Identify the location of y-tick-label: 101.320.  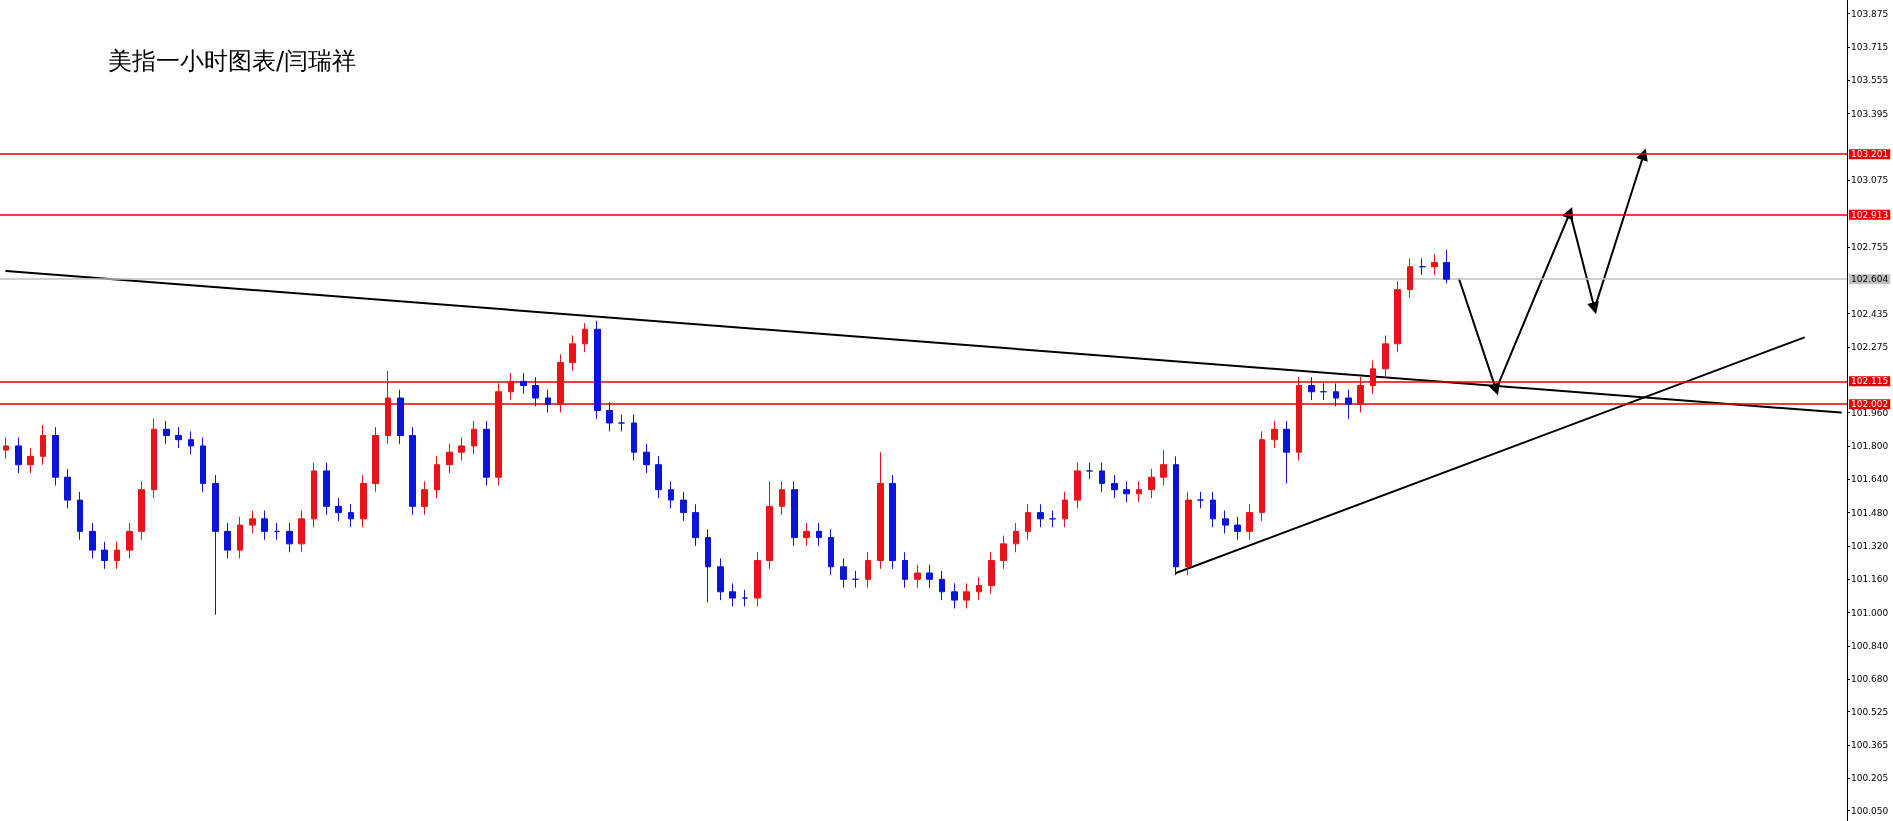
(1870, 545).